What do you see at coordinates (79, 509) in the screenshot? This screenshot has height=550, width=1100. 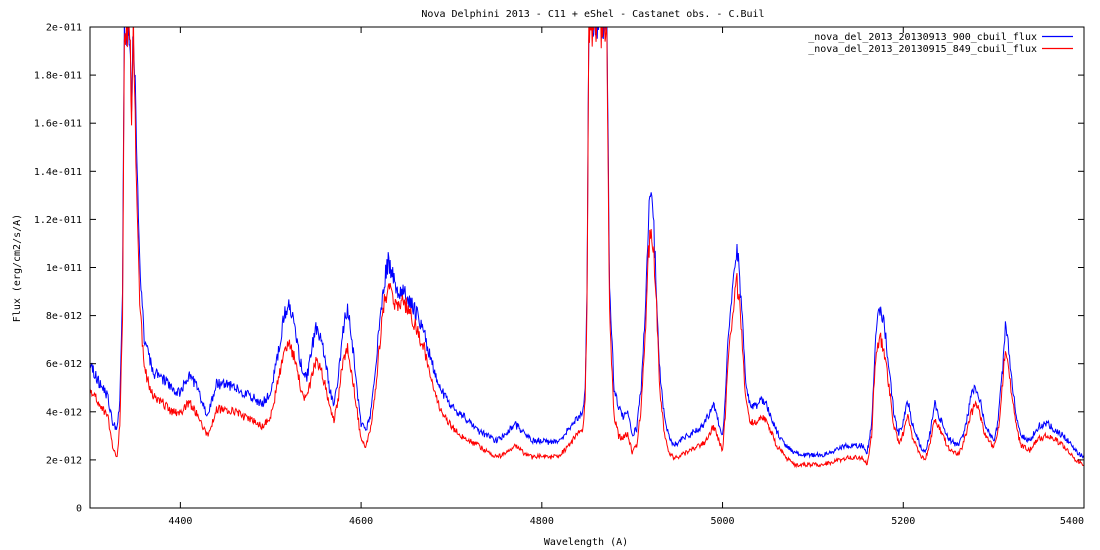 I see `y-tick-label: 0` at bounding box center [79, 509].